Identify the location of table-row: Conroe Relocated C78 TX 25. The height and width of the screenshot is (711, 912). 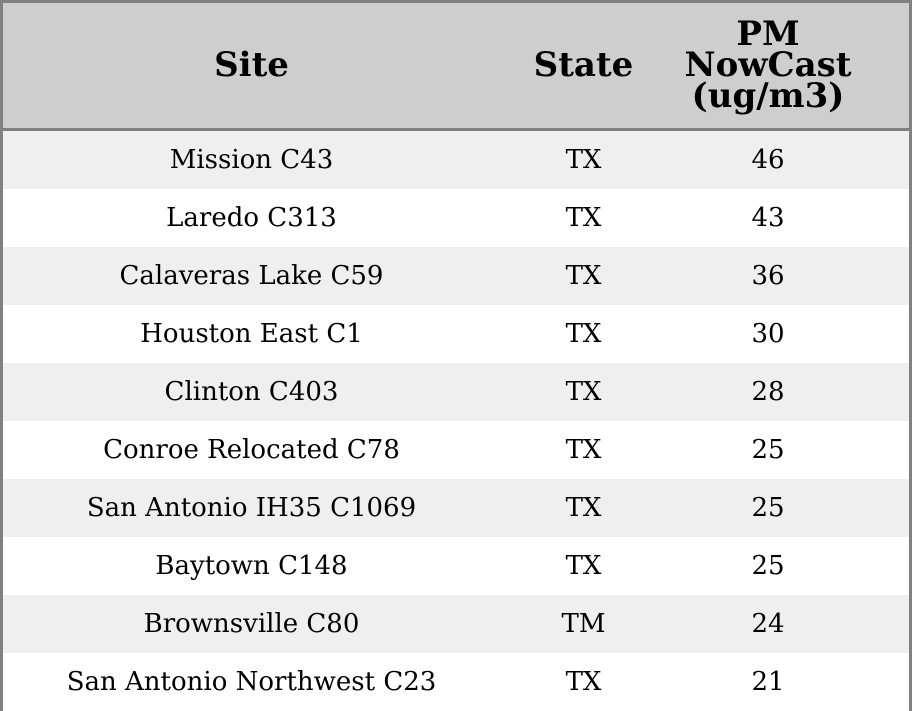
(456, 450).